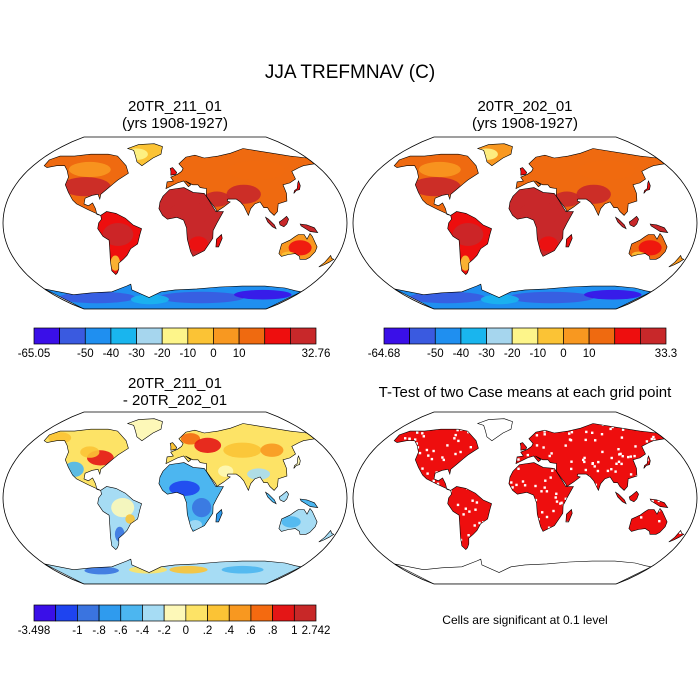  Describe the element at coordinates (297, 462) in the screenshot. I see `land-japan` at that location.